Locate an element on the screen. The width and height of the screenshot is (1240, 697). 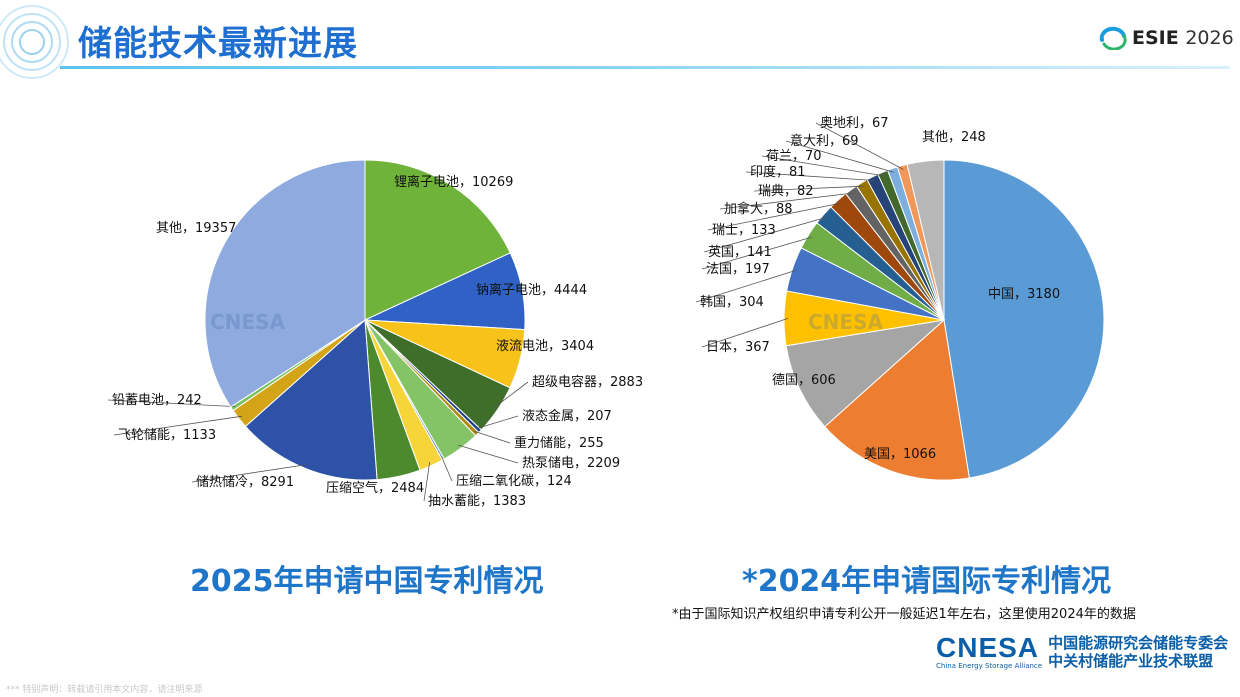
cnesa-org-line2: 中关村储能产业技术联盟 is located at coordinates (1131, 661).